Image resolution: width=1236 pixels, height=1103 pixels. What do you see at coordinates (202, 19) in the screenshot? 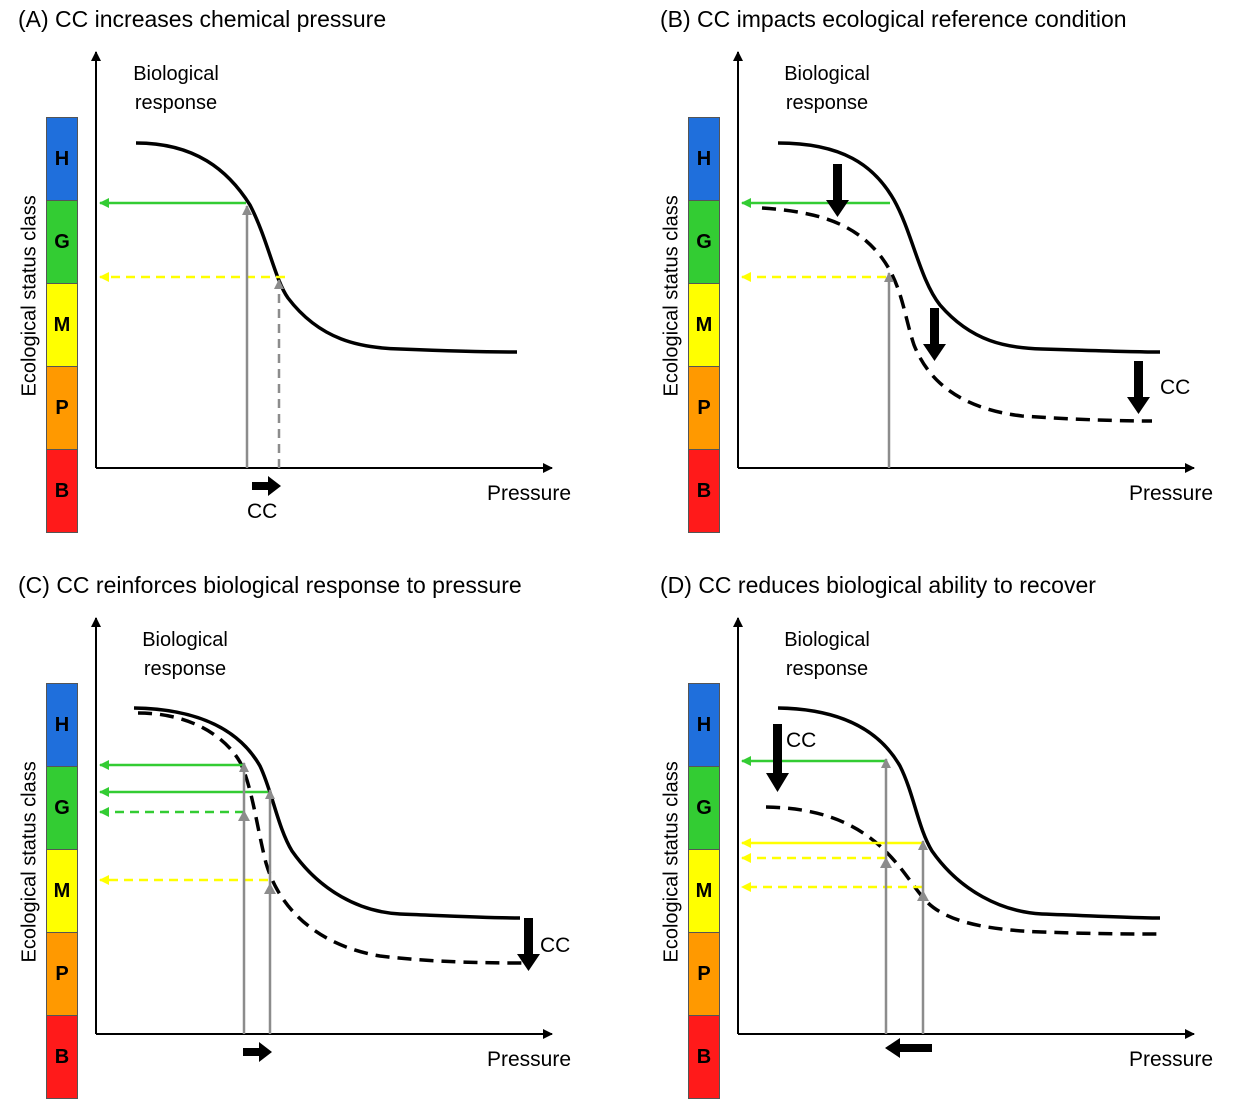
I see `panel-title: (A) CC increases chemical pressure` at bounding box center [202, 19].